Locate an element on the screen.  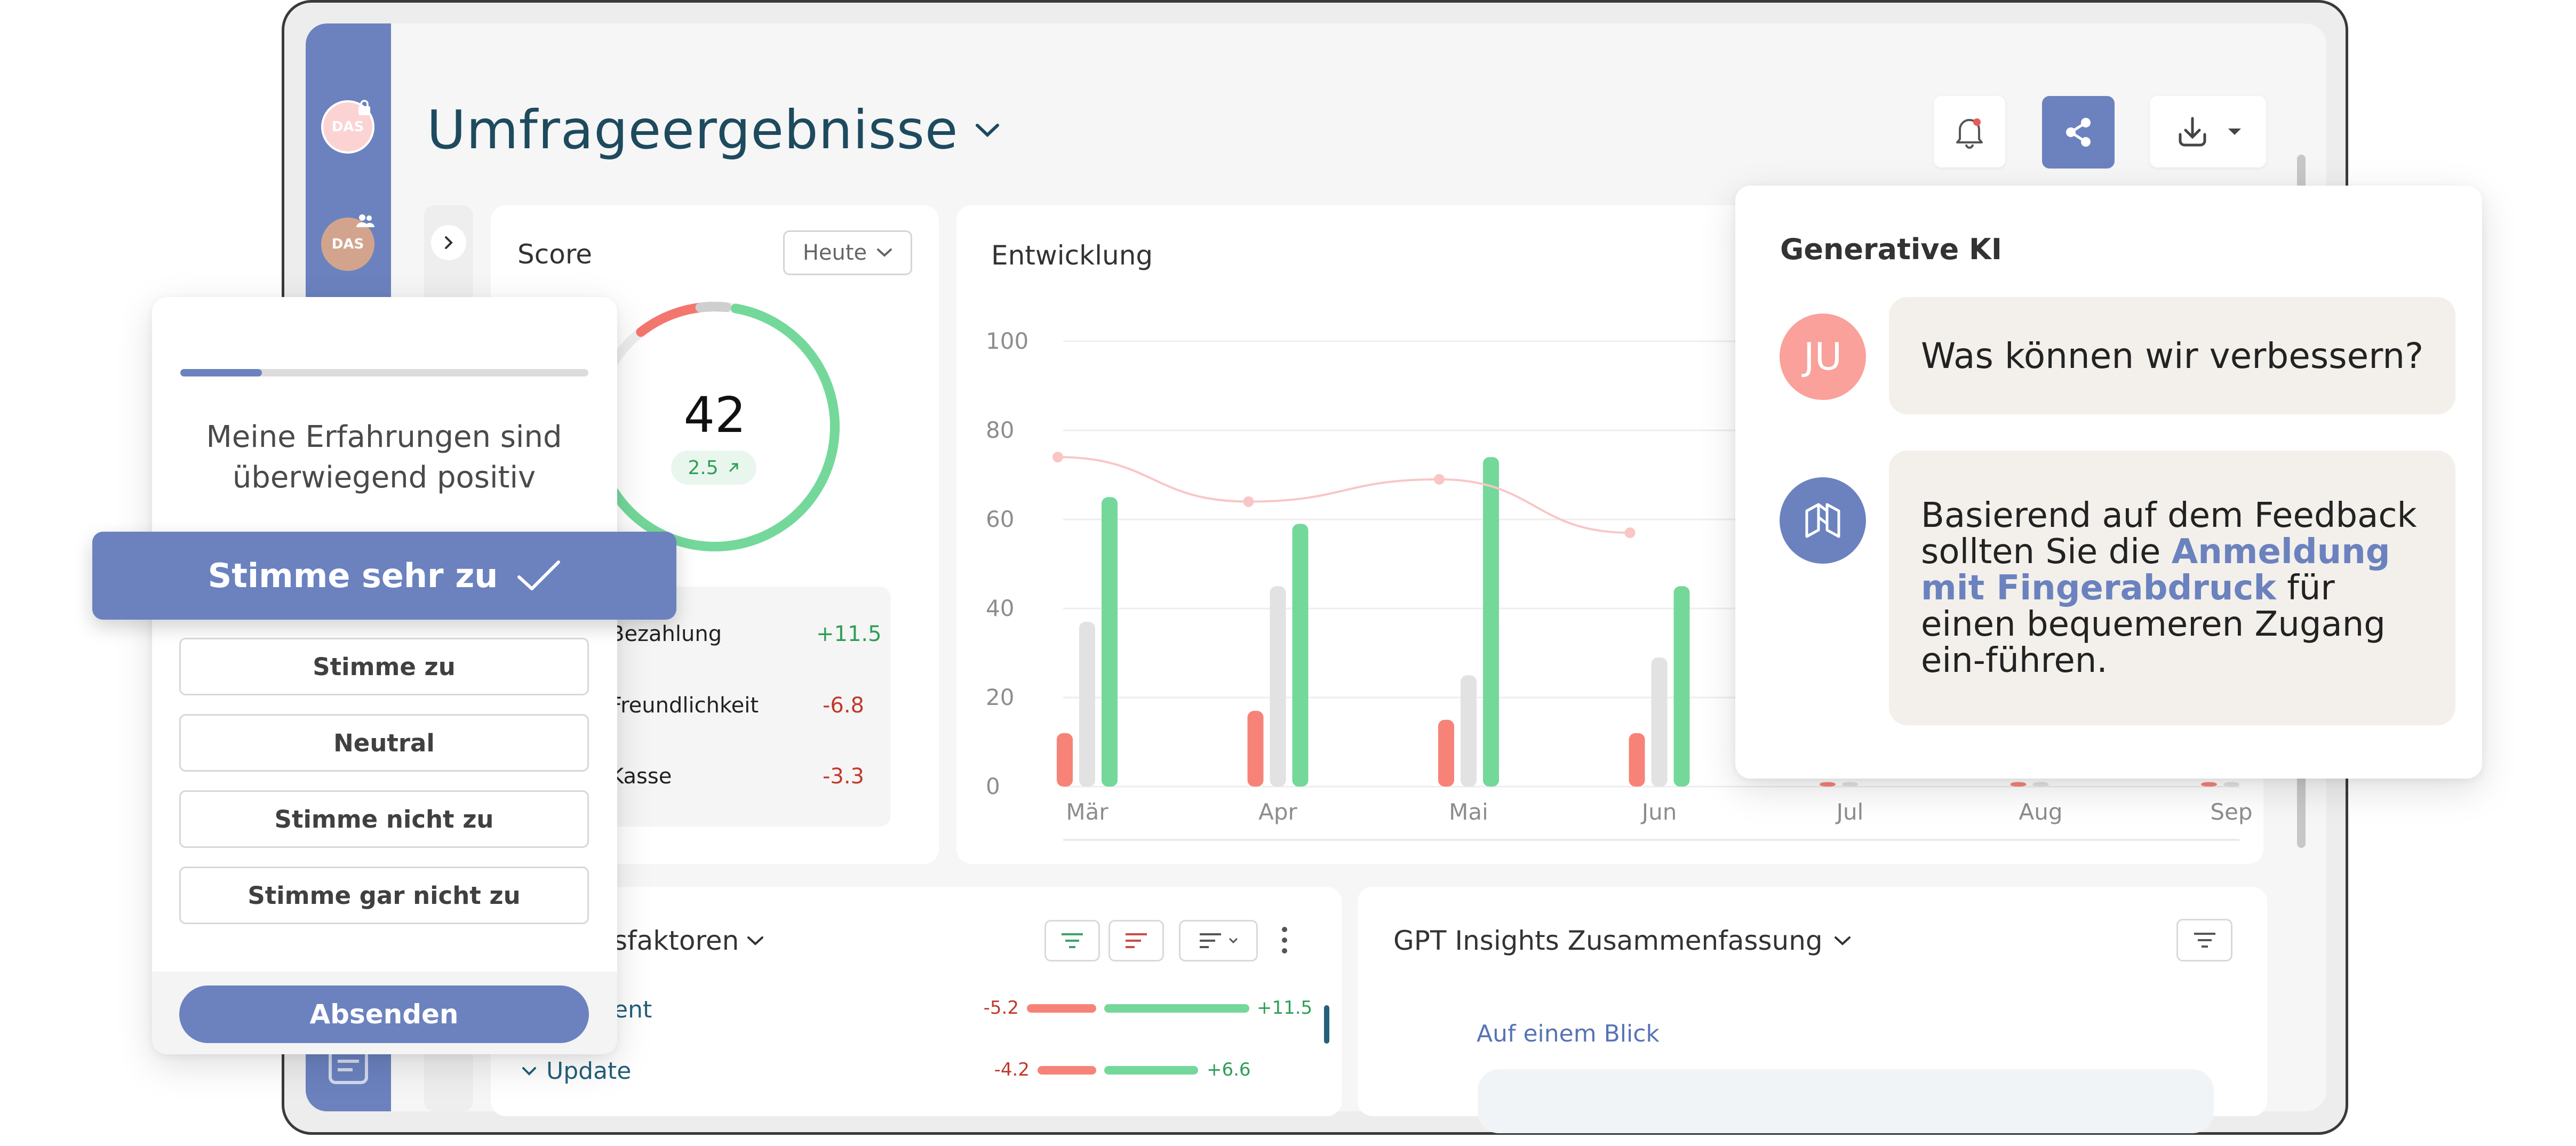
chevron-right-icon is located at coordinates (449, 242).